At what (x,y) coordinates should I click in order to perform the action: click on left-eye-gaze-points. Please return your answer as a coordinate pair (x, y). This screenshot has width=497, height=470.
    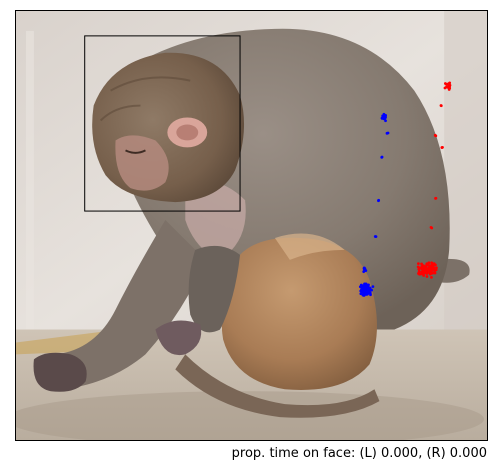
    Looking at the image, I should click on (374, 204).